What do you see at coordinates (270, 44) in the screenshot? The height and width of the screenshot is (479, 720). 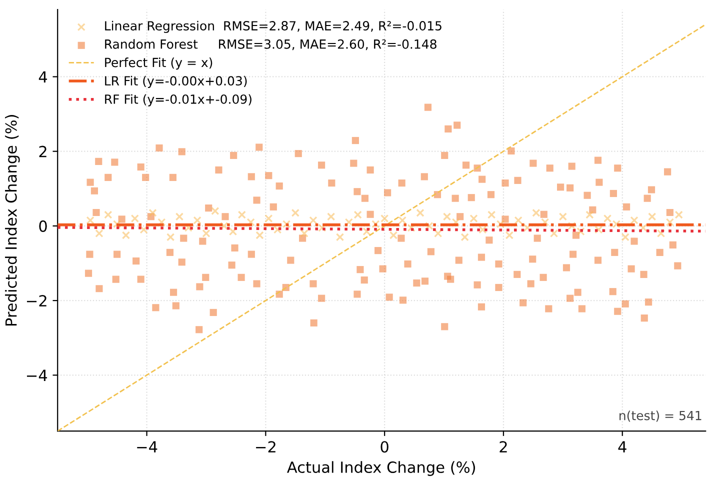 I see `legend-label: Random Forest RMSE=3.05, MAE=2.60, R²=-0.148` at bounding box center [270, 44].